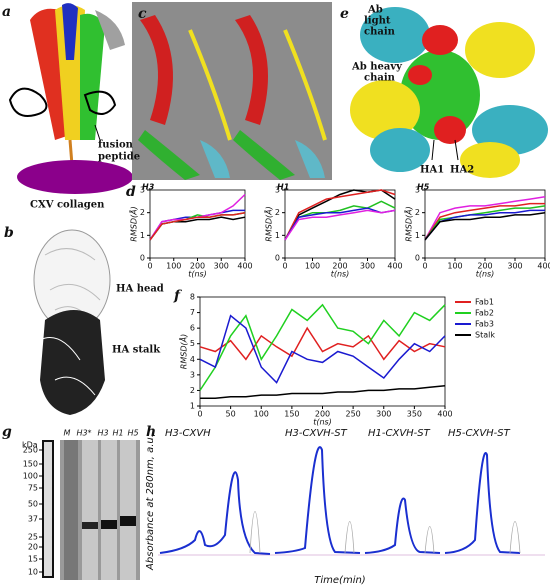 Image resolution: width=550 pixels, height=588 pixels. Describe the element at coordinates (399, 433) in the screenshot. I see `chromatogram-title: H1-CXVH-ST` at that location.